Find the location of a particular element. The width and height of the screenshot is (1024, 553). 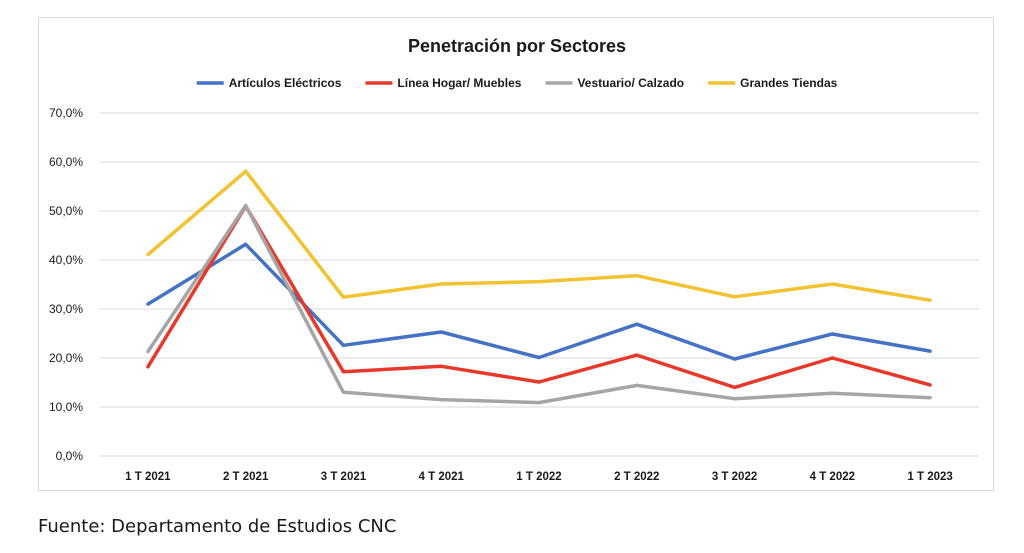

y-tick-label: 30,0% is located at coordinates (66, 309).